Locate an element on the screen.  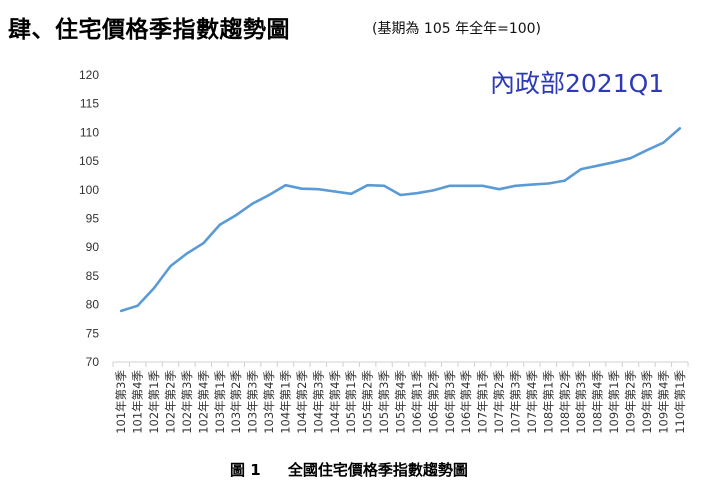
x-tick-label: 107年第3季 is located at coordinates (516, 402).